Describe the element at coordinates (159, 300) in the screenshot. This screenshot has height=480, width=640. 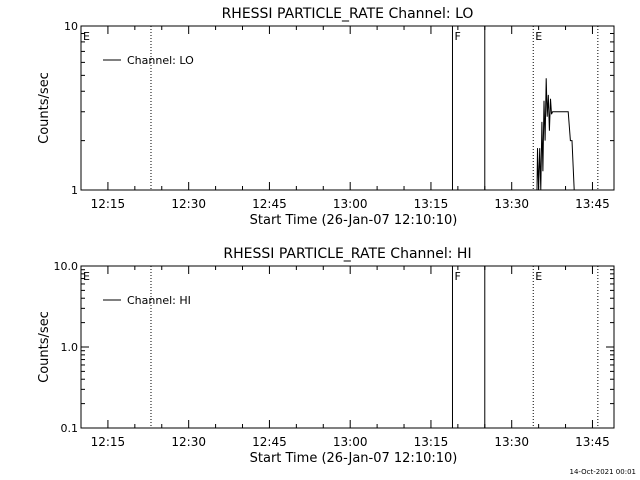
I see `legend-label: Channel: HI` at that location.